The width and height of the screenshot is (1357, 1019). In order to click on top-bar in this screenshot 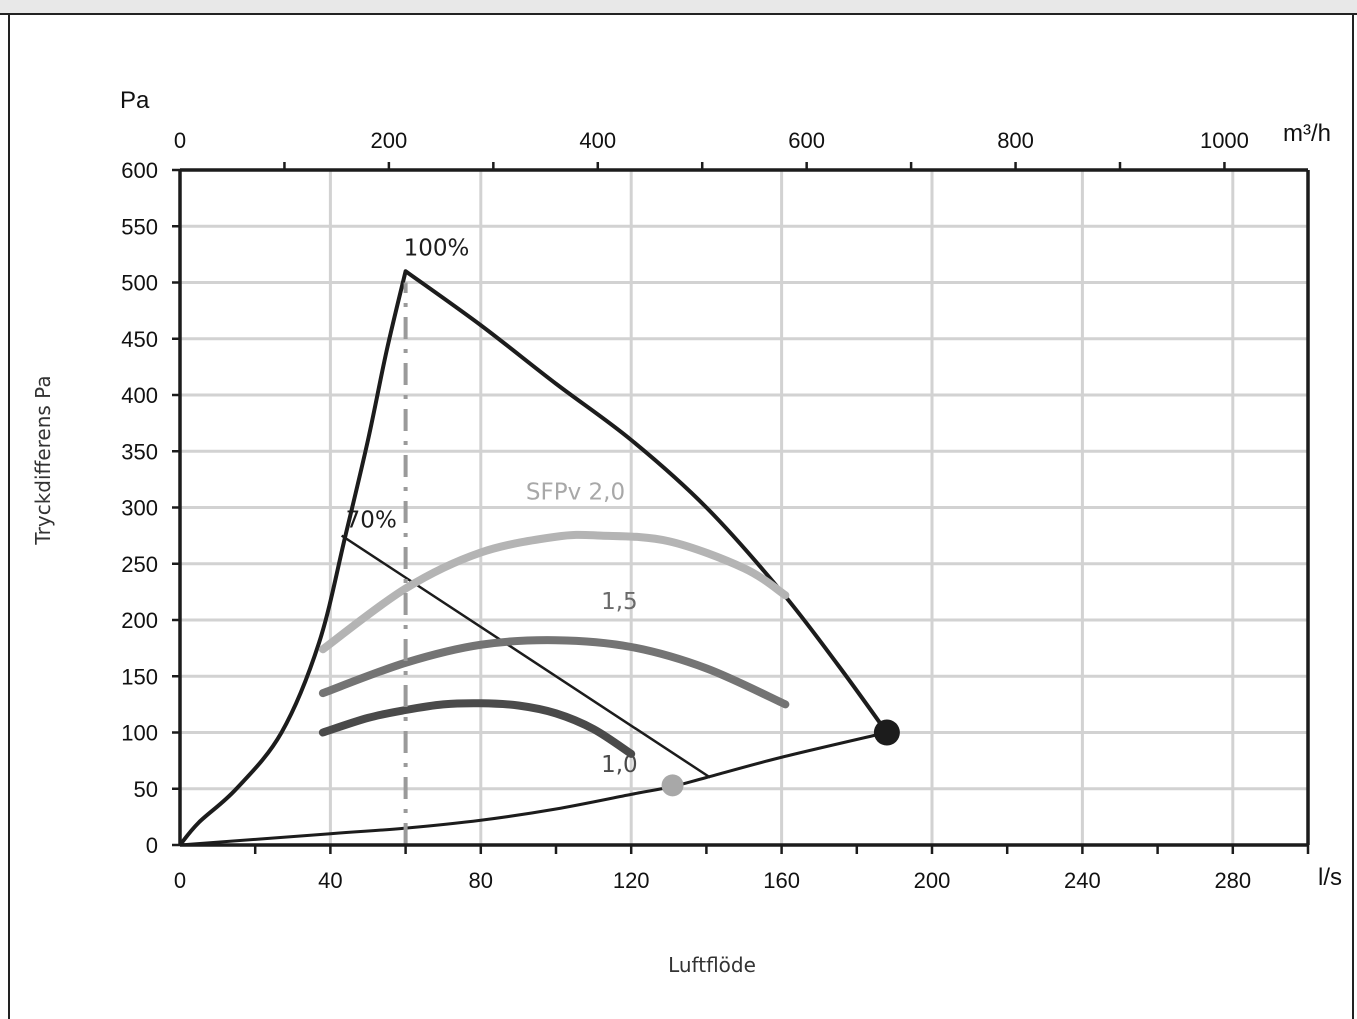, I will do `click(678, 7)`.